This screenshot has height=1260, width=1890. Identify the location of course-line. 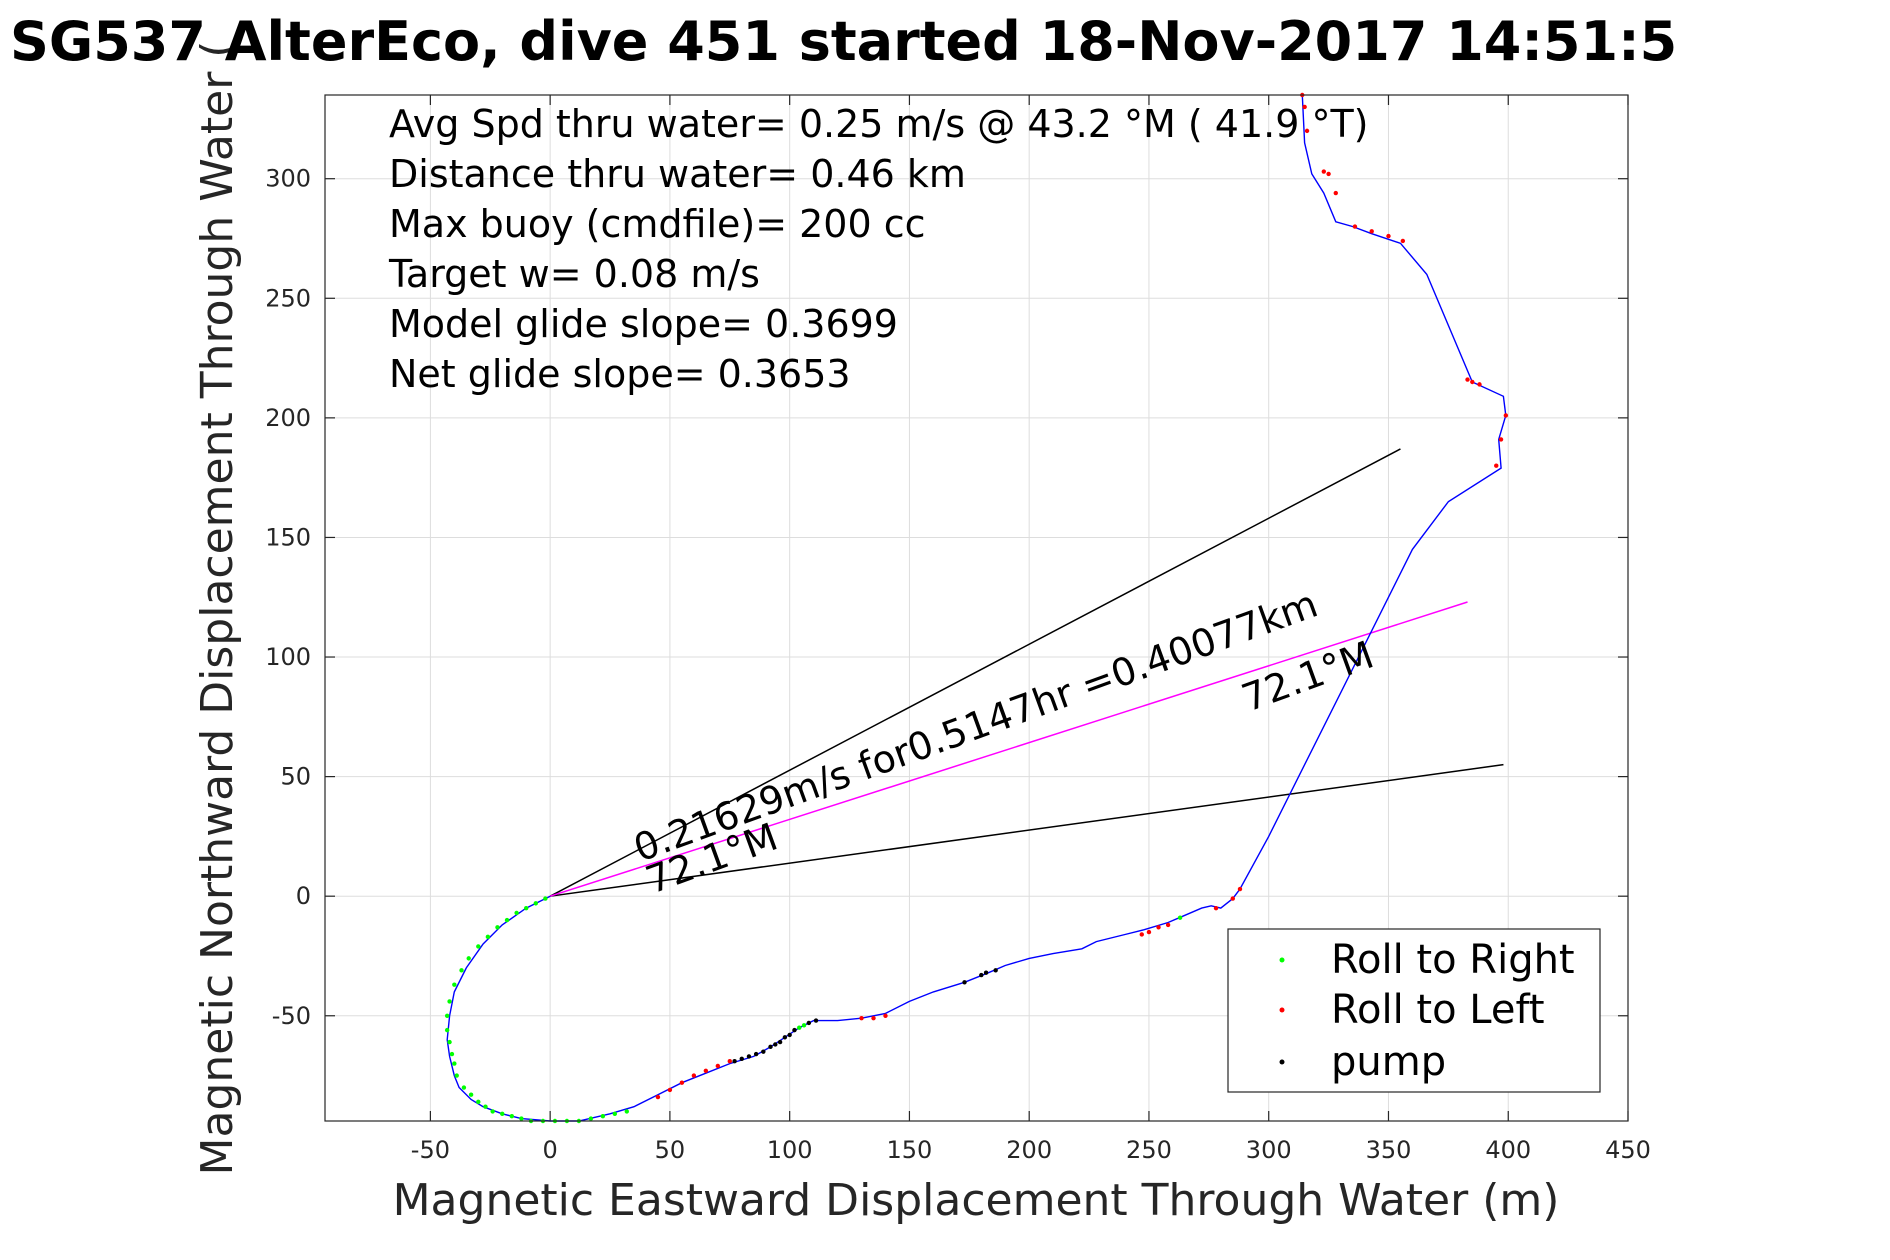
(1008, 749).